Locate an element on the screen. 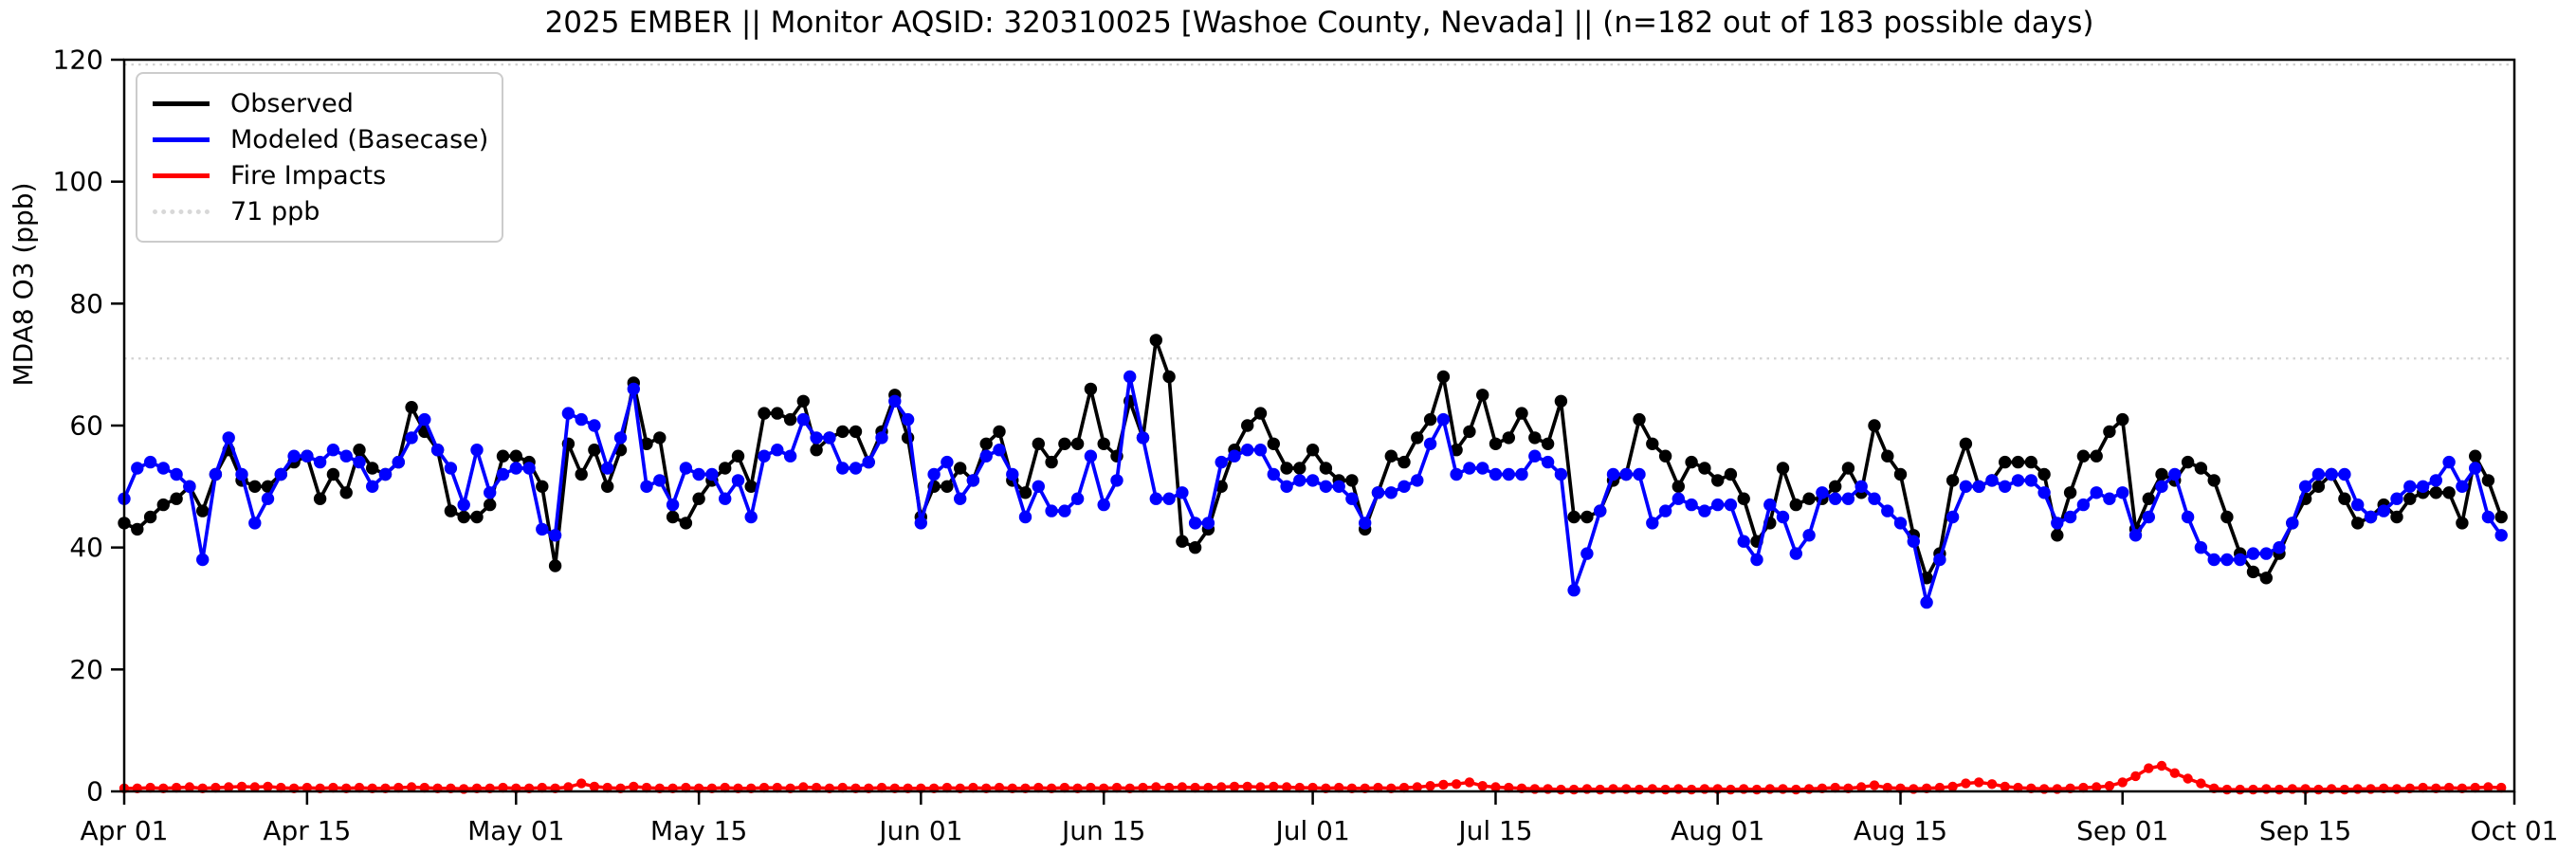 This screenshot has height=853, width=2576. y-tick-label: 60 is located at coordinates (86, 426).